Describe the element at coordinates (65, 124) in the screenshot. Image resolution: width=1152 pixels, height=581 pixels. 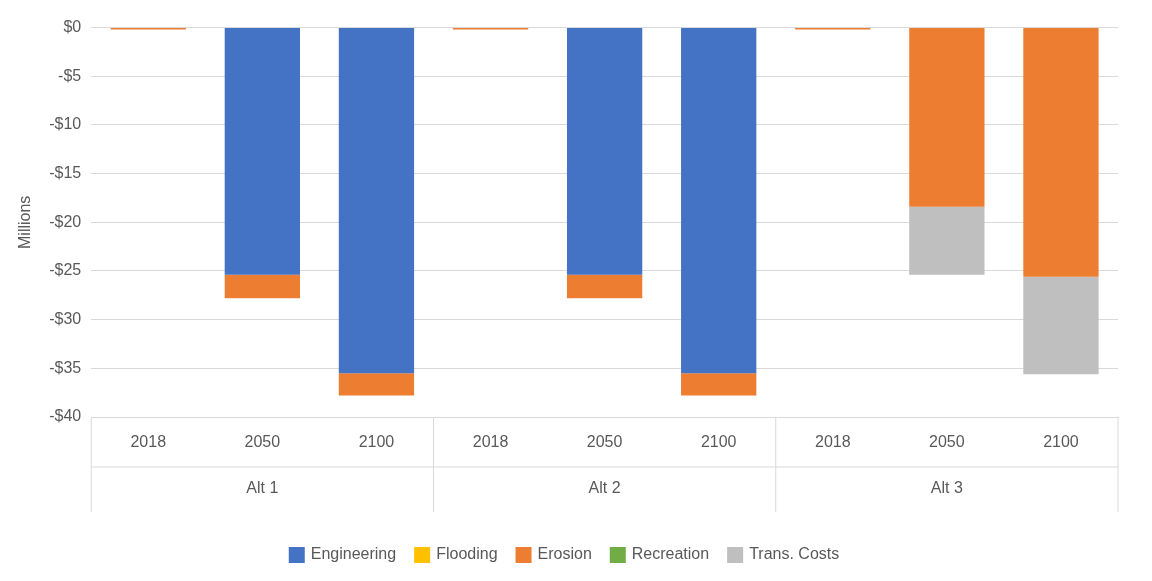
I see `y-tick-label: -$10` at that location.